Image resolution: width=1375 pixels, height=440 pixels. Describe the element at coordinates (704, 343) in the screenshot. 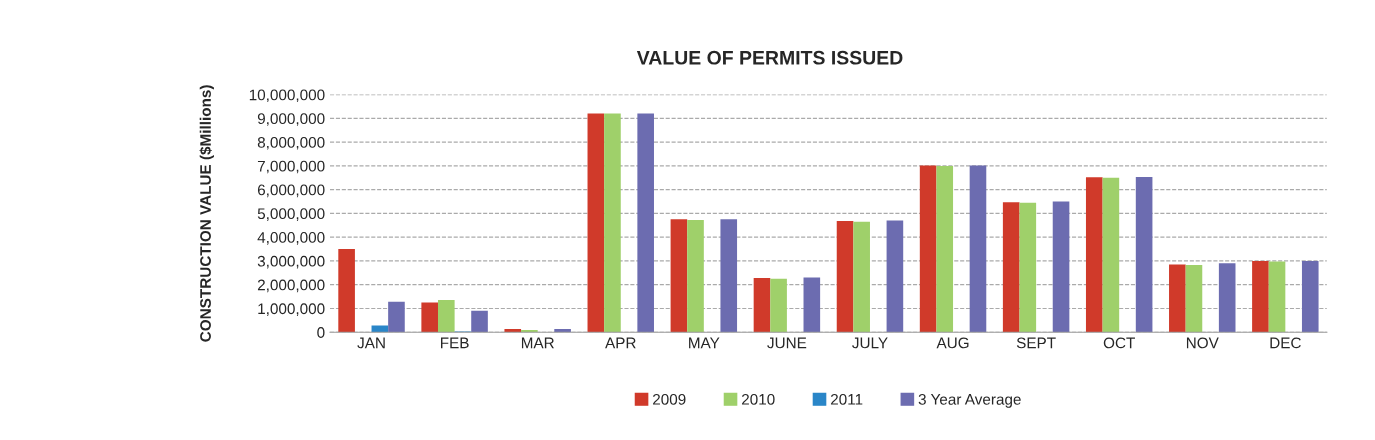

I see `x-tick-label: MAY` at that location.